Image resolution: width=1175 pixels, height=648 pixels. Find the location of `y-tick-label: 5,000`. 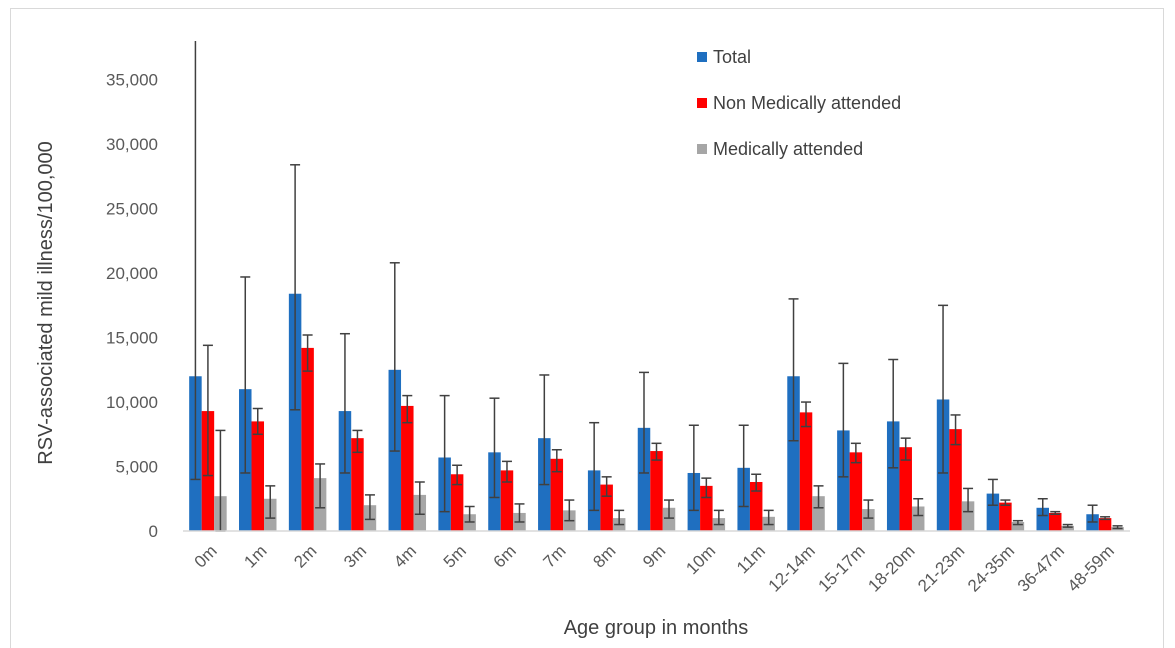

y-tick-label: 5,000 is located at coordinates (136, 467).